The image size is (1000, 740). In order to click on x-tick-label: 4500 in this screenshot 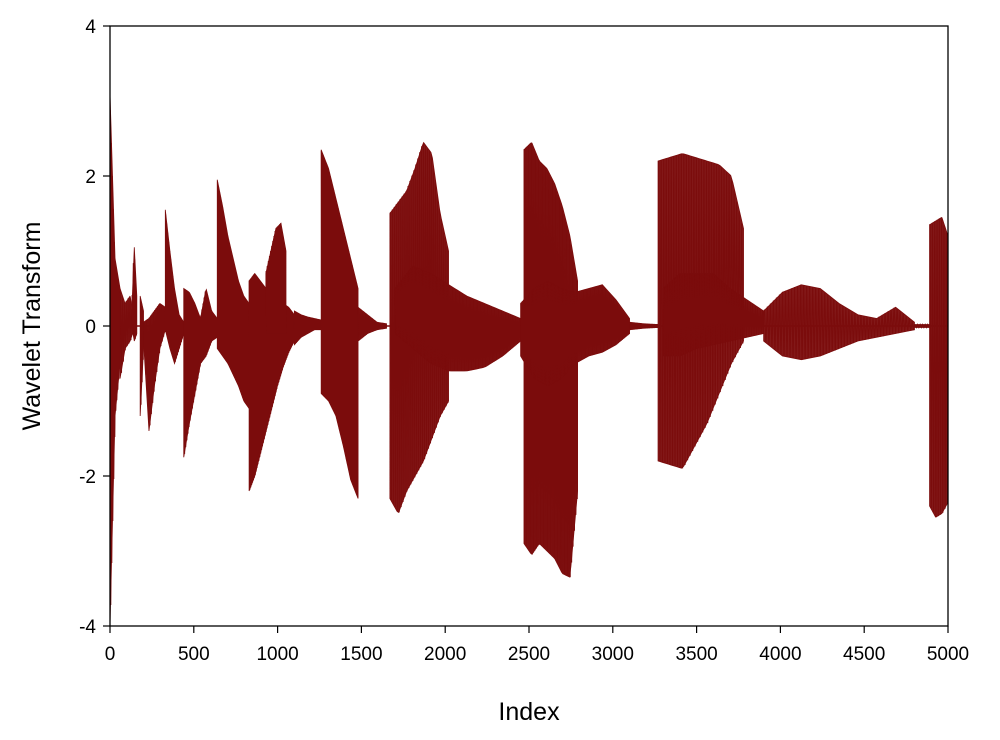, I will do `click(864, 654)`.